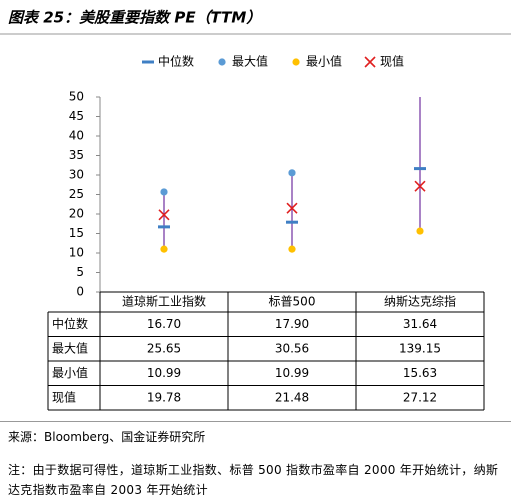  Describe the element at coordinates (76, 116) in the screenshot. I see `y-tick-label: 45` at that location.